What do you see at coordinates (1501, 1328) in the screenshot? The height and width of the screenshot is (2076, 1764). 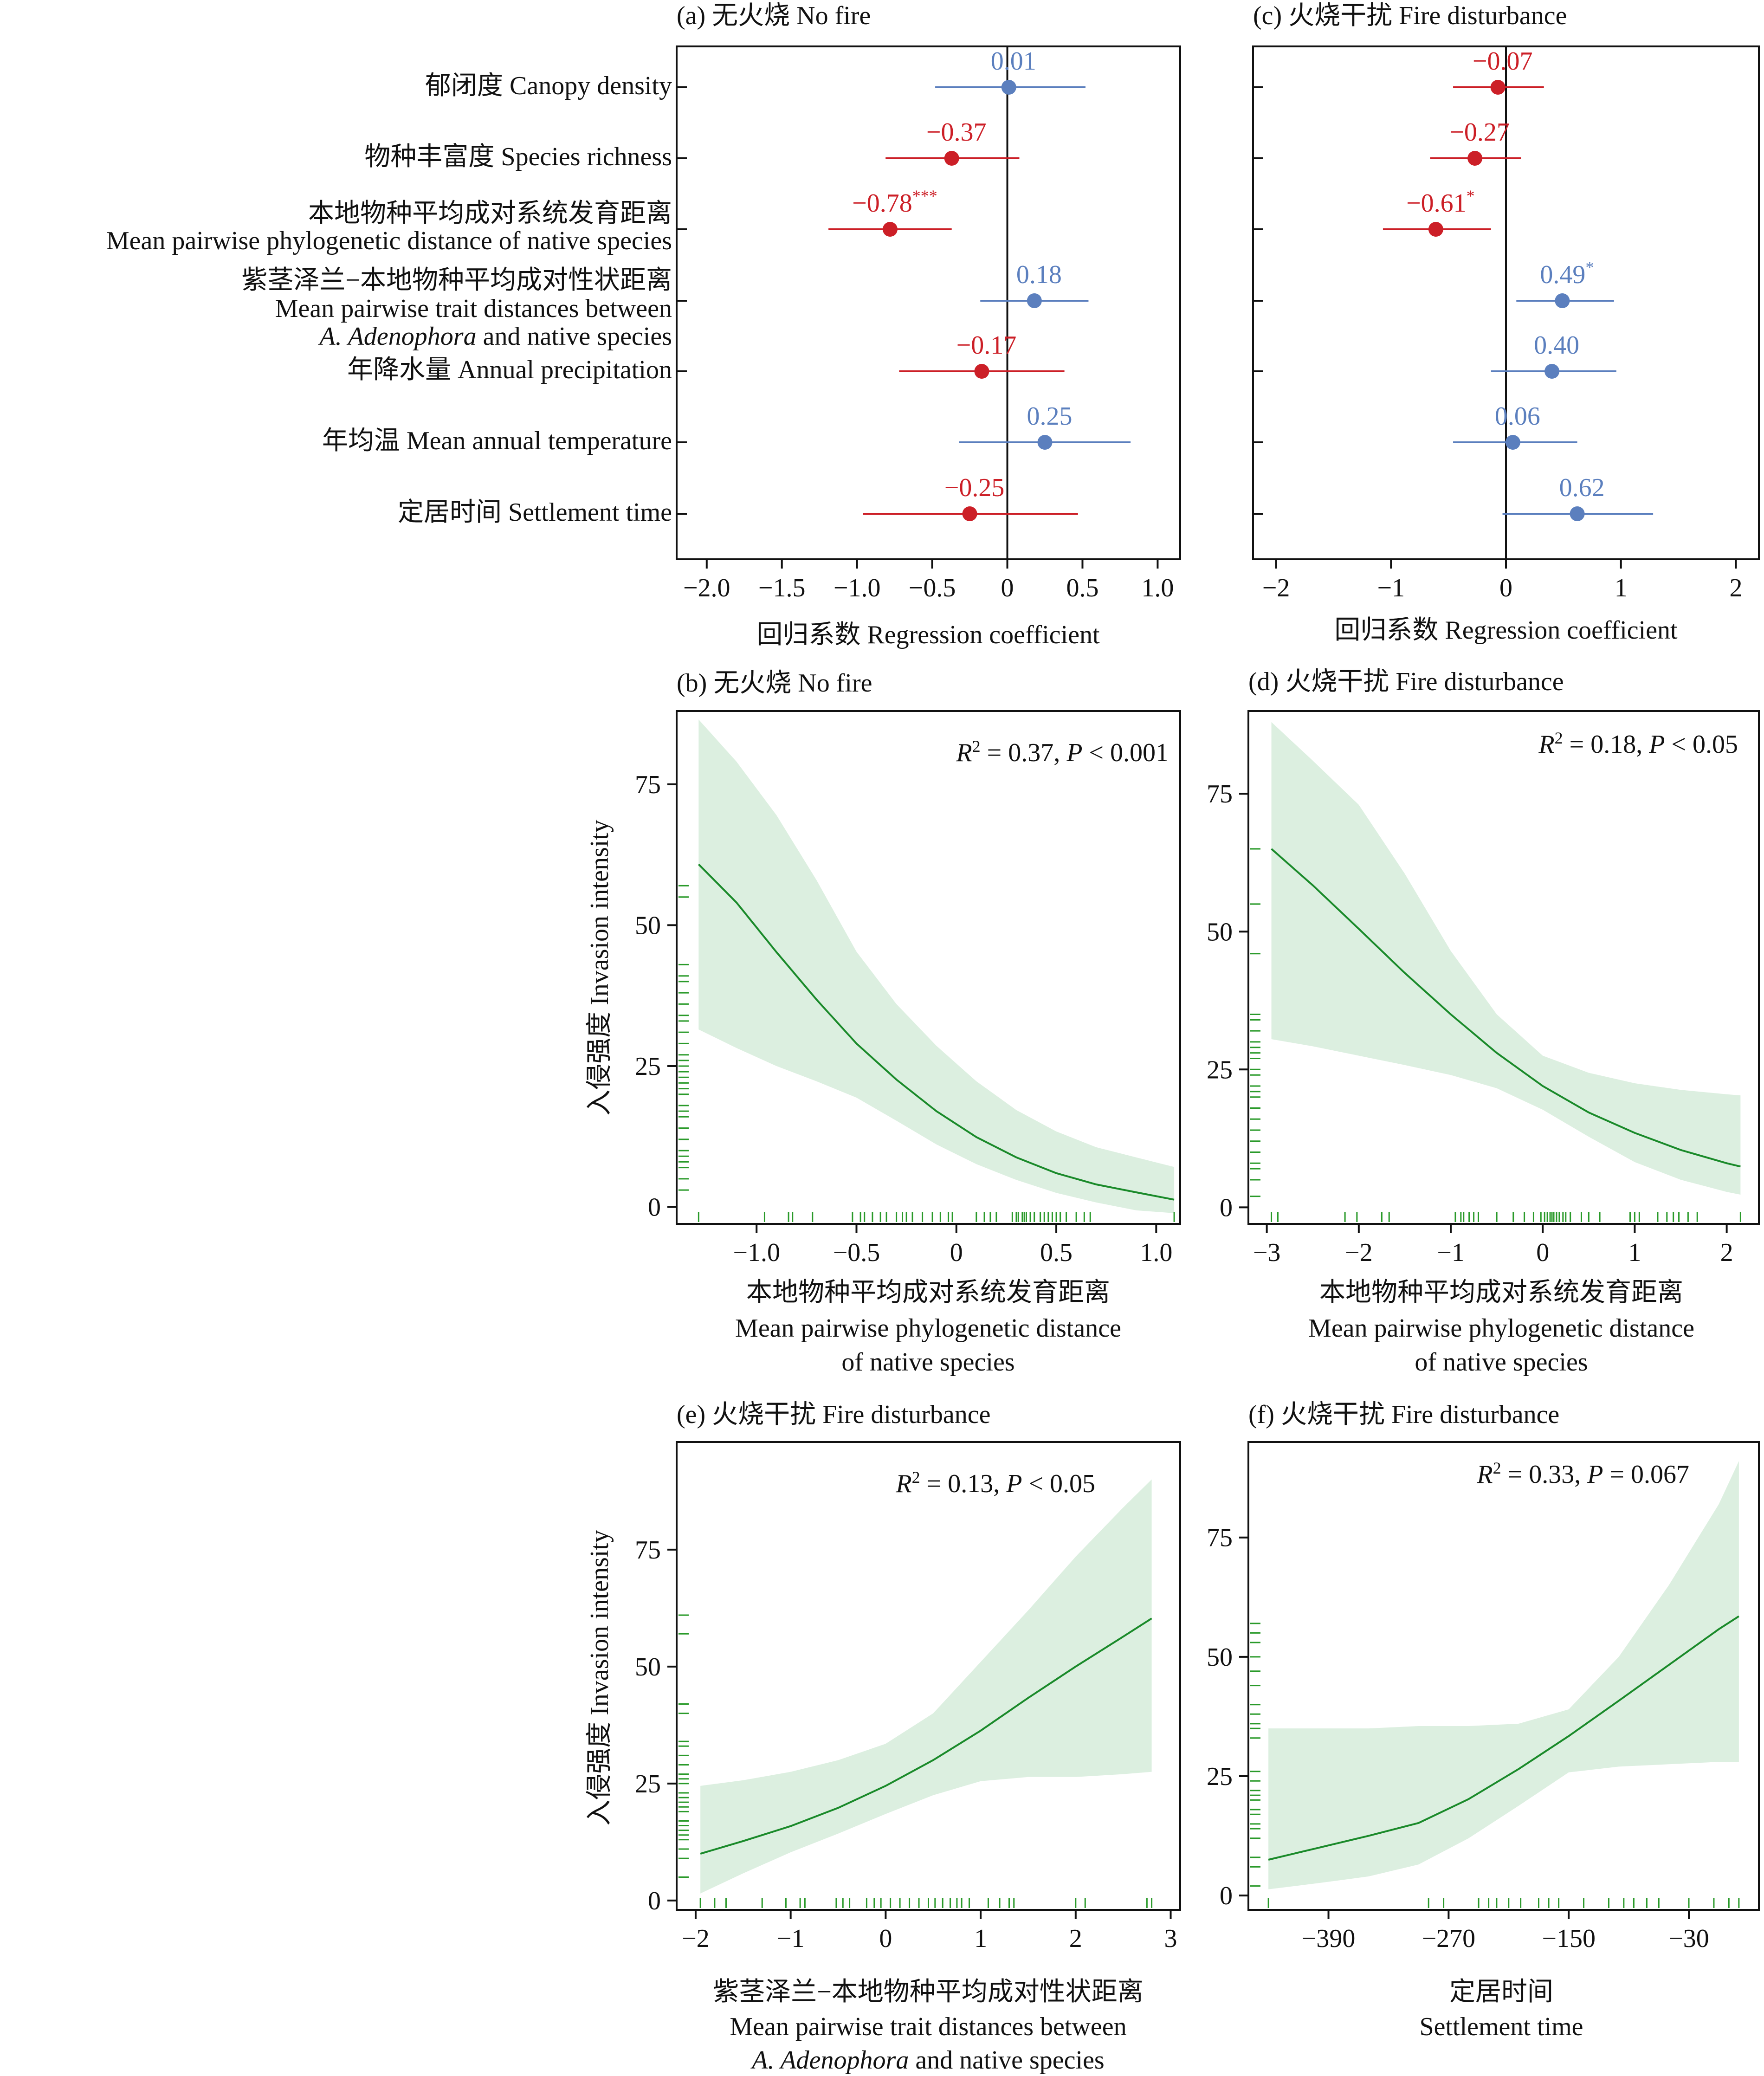 I see `panel-d-xlabel-1: Mean pairwise phylogenetic distance` at bounding box center [1501, 1328].